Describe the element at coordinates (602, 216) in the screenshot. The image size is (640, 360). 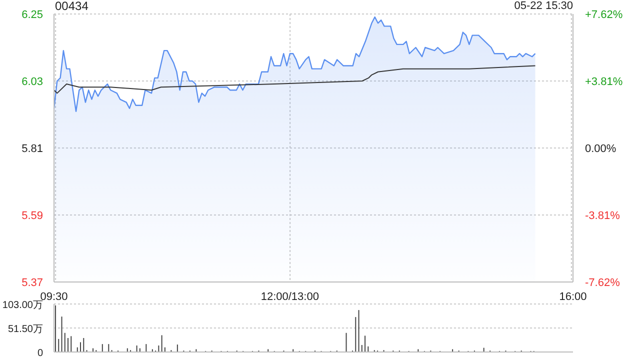
I see `y2-tick-label: -3.81%` at that location.